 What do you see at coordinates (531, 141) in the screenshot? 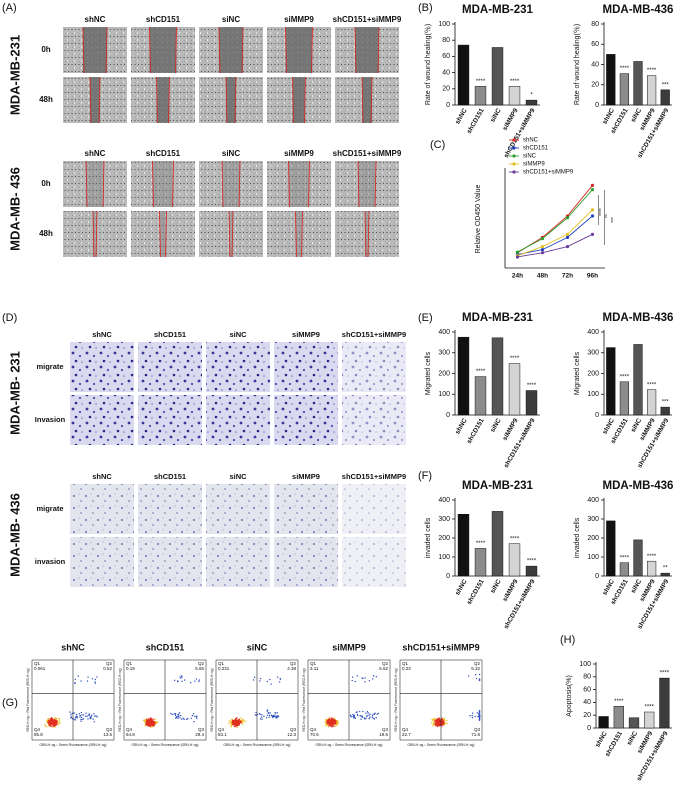
I see `legend-label: shNC` at bounding box center [531, 141].